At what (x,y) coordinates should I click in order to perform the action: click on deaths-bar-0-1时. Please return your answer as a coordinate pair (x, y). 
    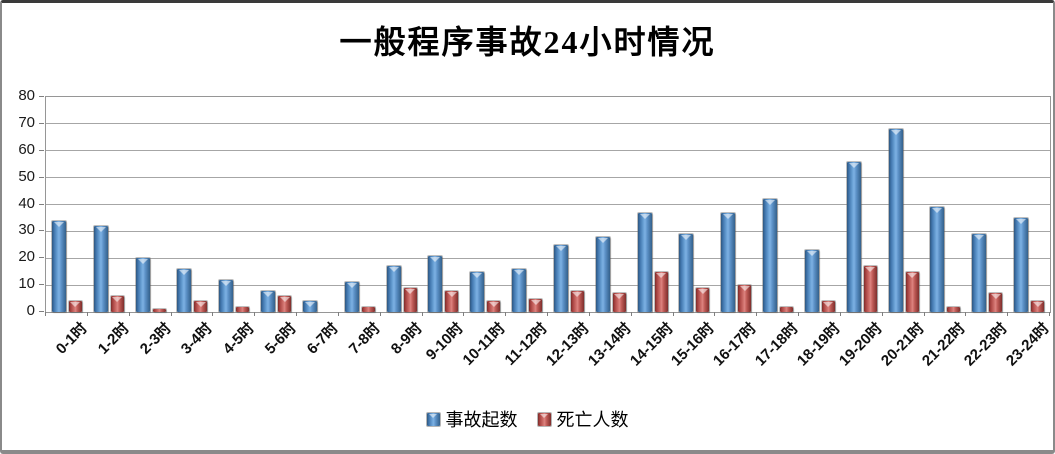
    Looking at the image, I should click on (75, 306).